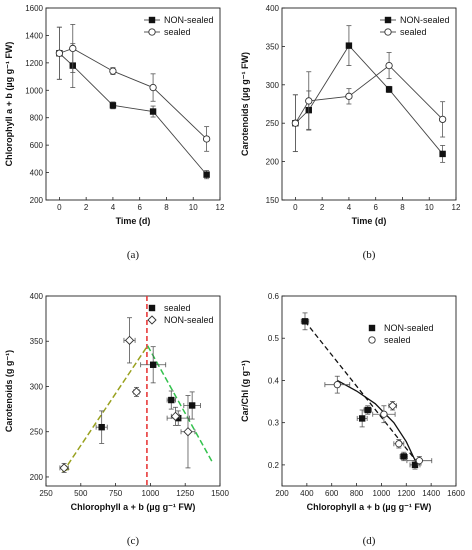 The image size is (472, 550). I want to click on y-tick-label: 150, so click(273, 200).